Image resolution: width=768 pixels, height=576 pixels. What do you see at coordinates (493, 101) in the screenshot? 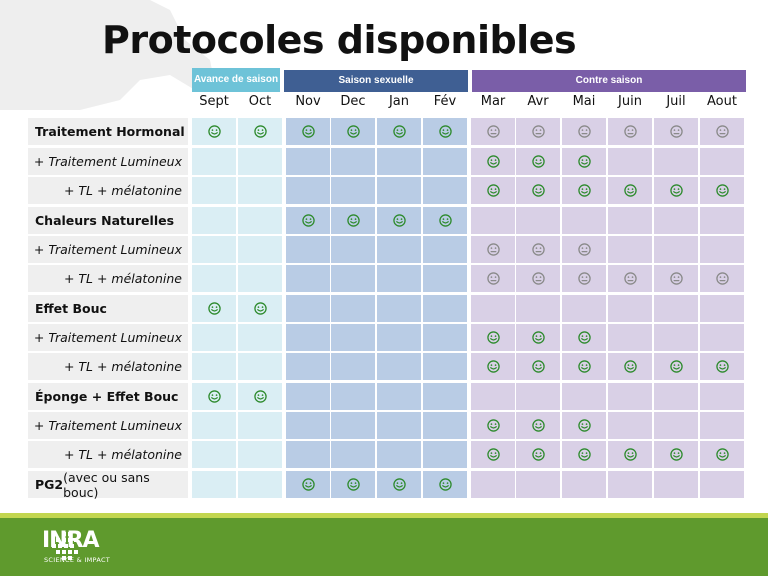
I see `month-header: Mar` at bounding box center [493, 101].